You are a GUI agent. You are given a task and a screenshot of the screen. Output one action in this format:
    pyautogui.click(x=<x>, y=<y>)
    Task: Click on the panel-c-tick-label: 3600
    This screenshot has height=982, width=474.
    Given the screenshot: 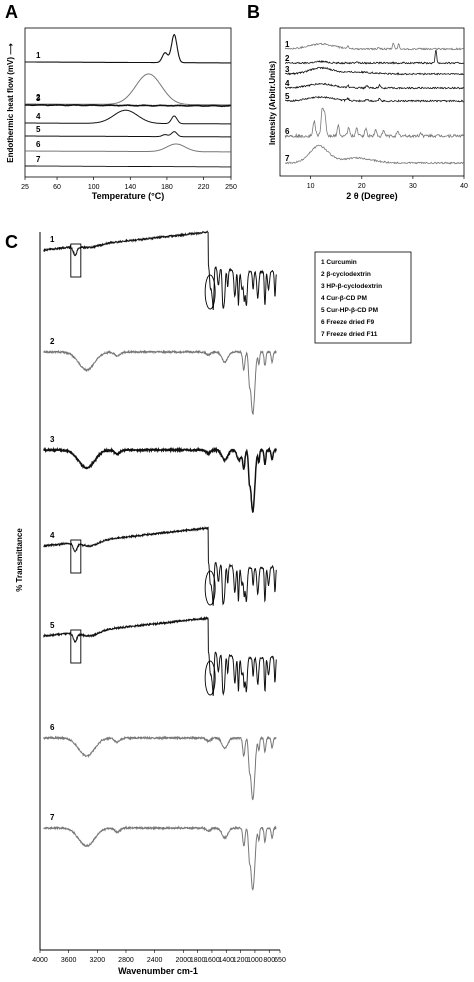 What is the action you would take?
    pyautogui.click(x=69, y=960)
    